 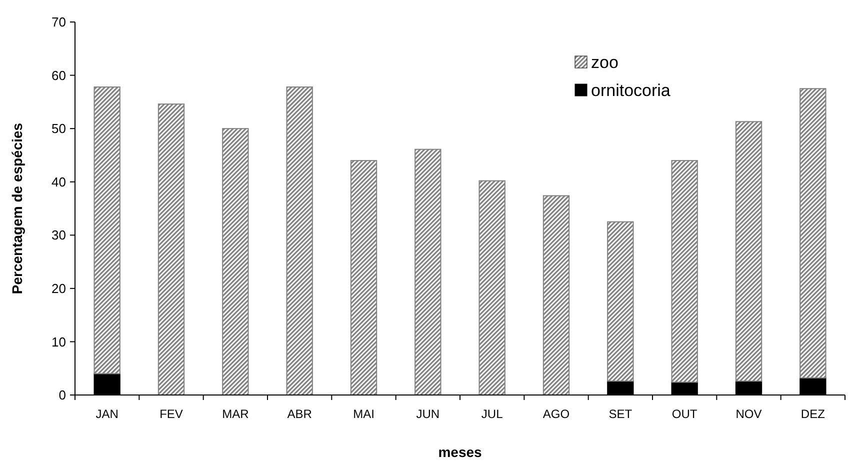 What do you see at coordinates (299, 414) in the screenshot?
I see `x-tick-label: ABR` at bounding box center [299, 414].